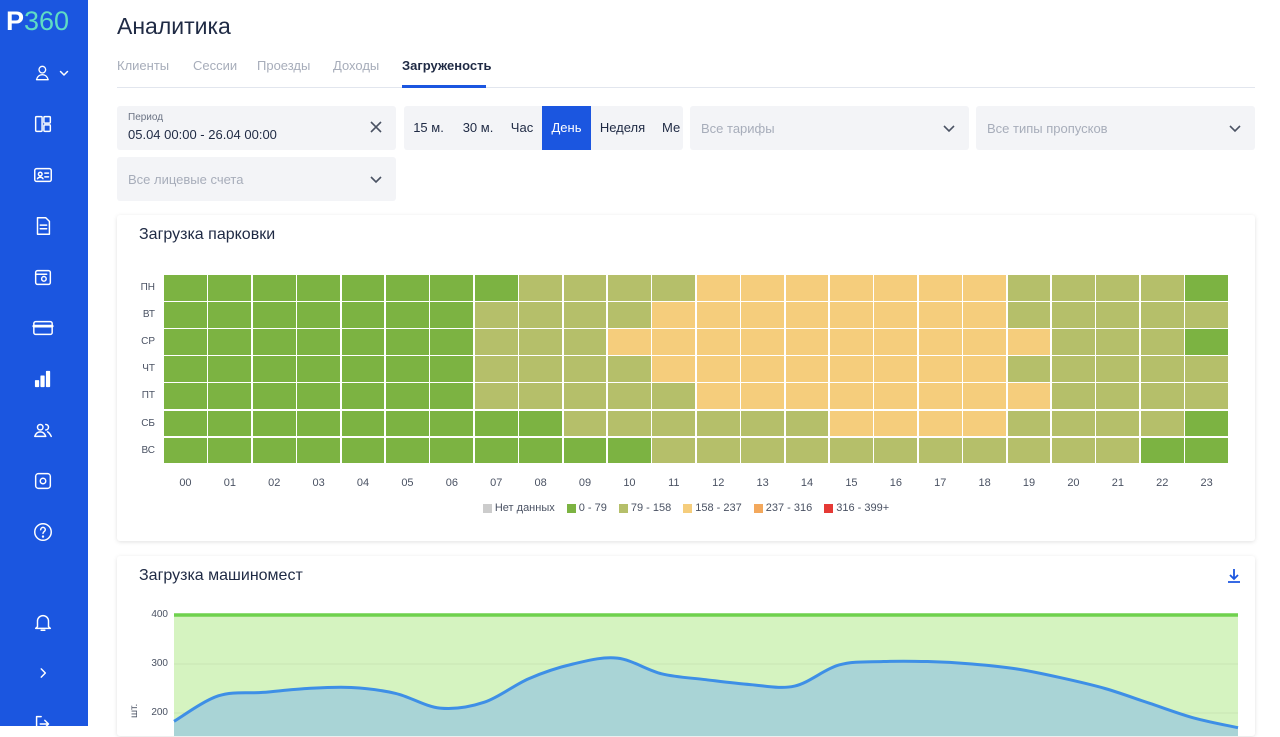 The width and height of the screenshot is (1280, 737). Describe the element at coordinates (43, 175) in the screenshot. I see `sidebar-item-clients` at that location.